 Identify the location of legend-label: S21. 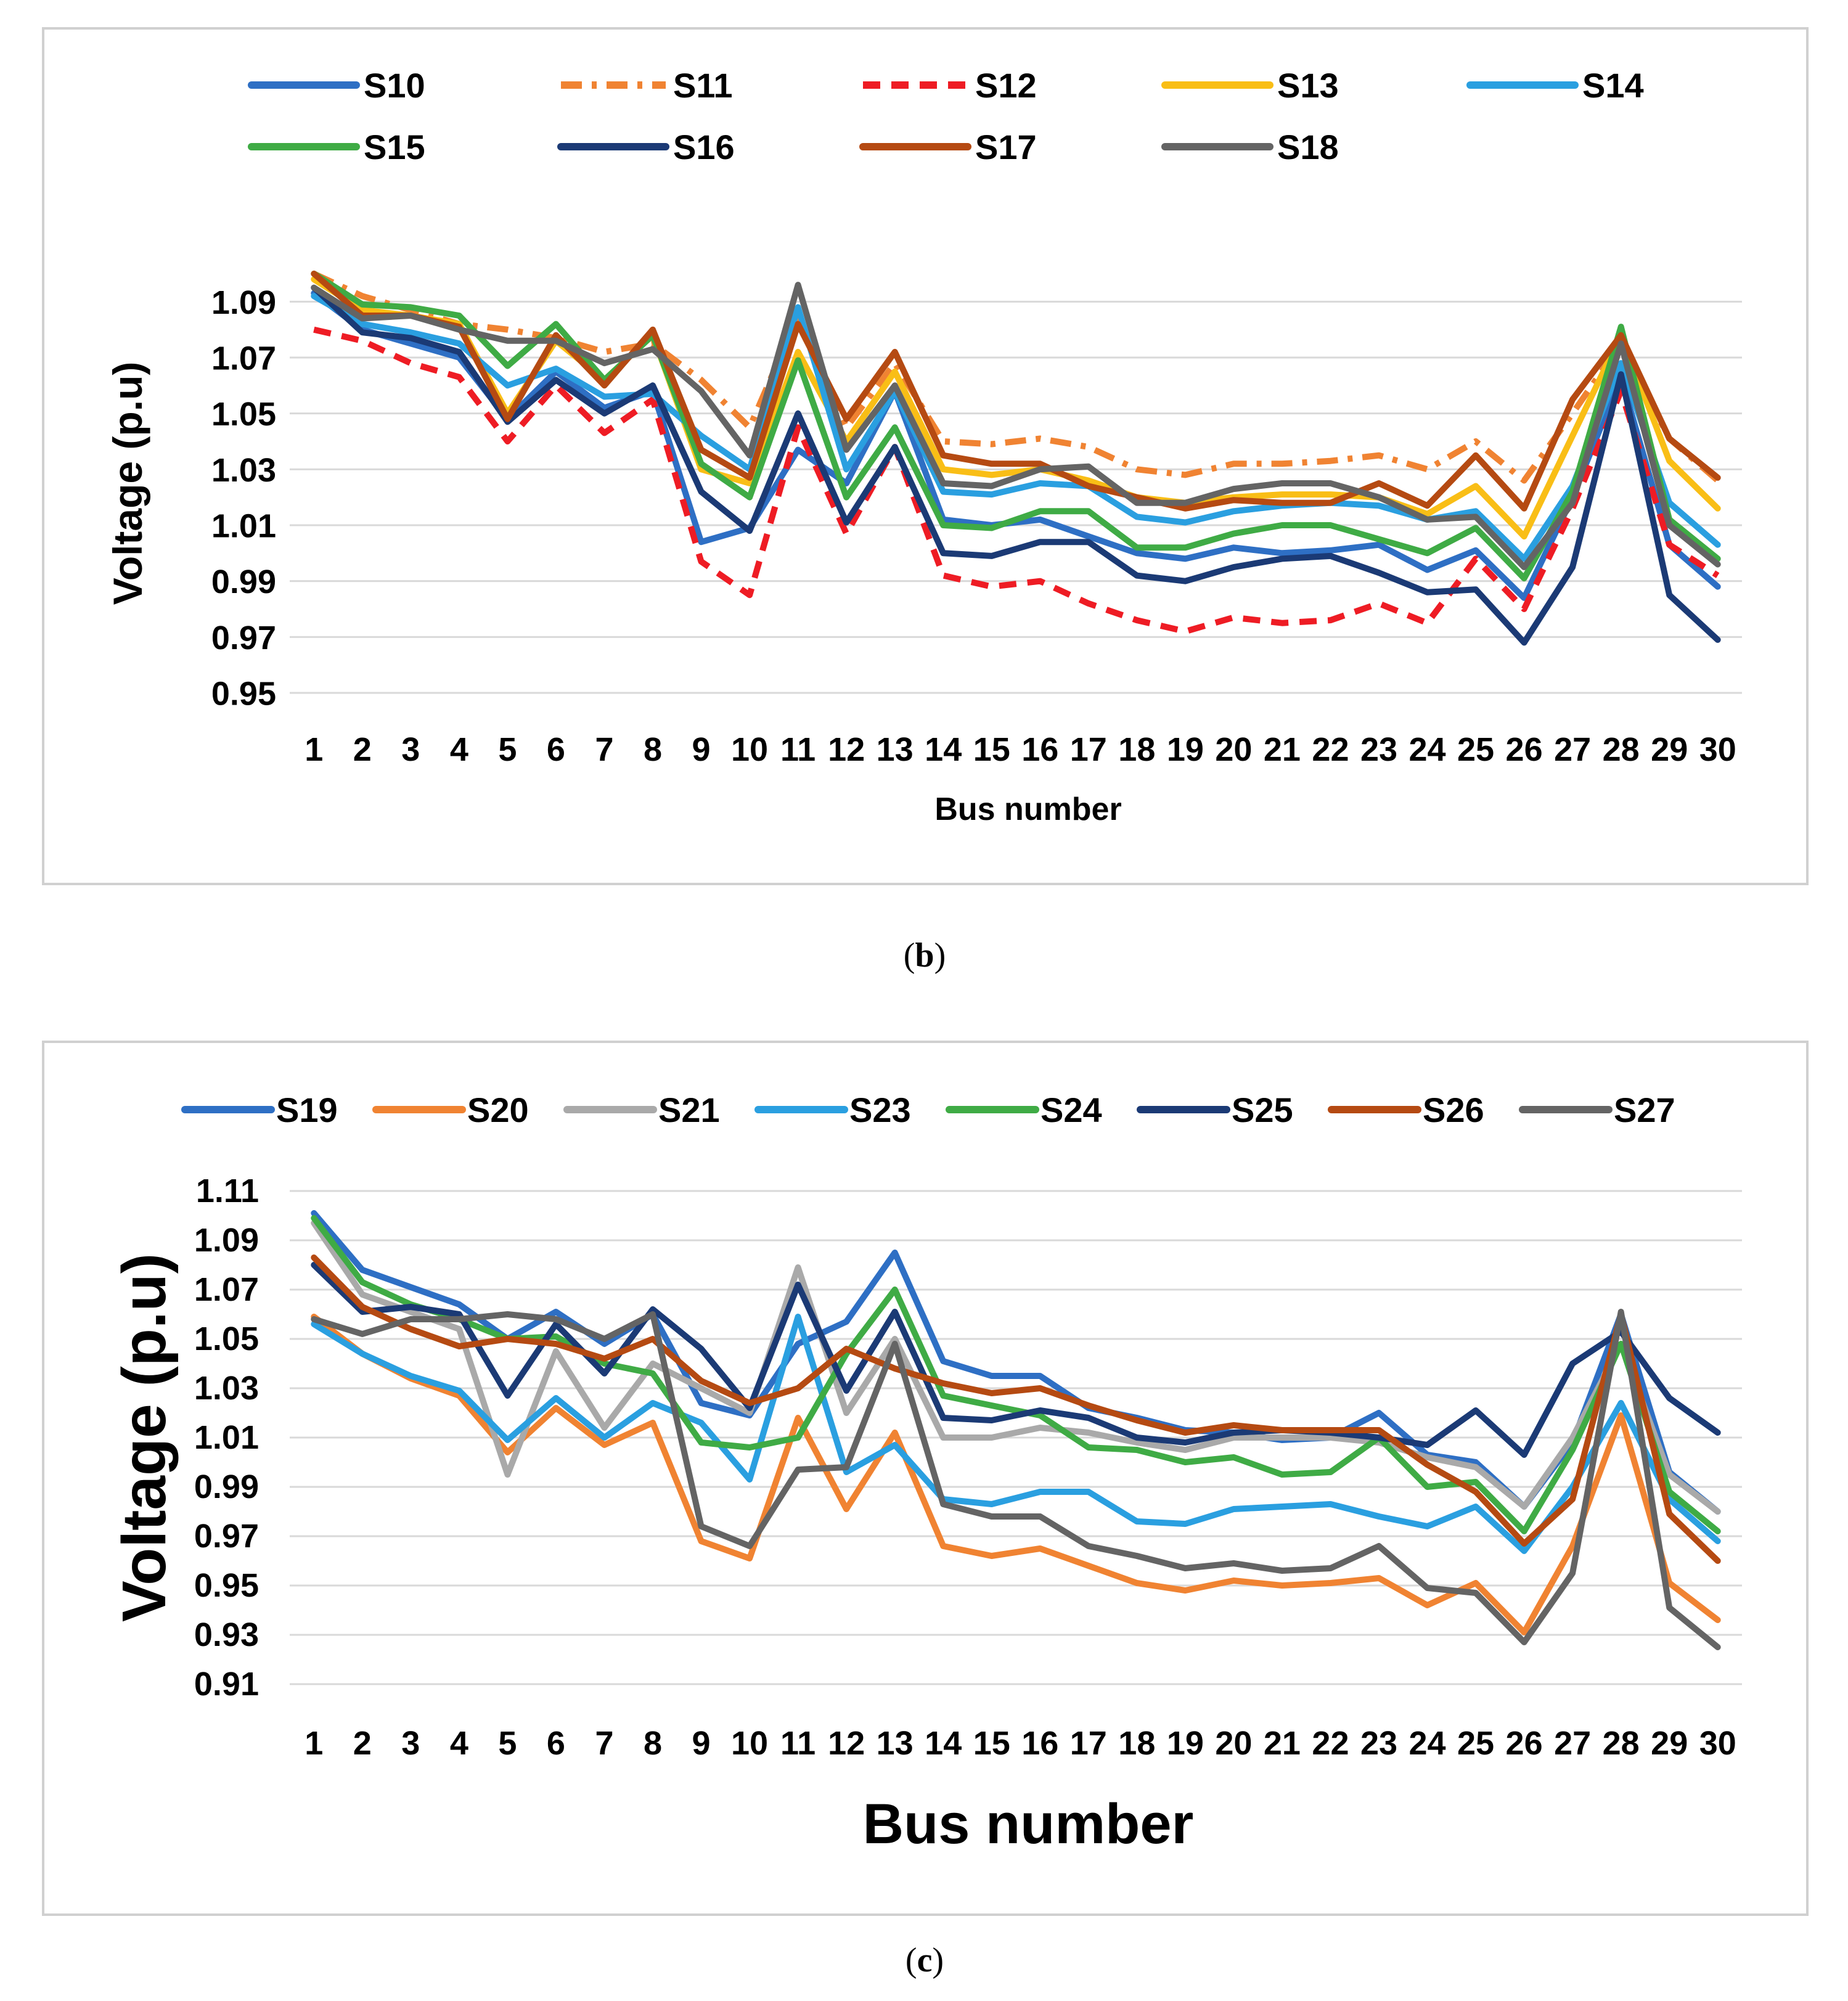
(689, 1110).